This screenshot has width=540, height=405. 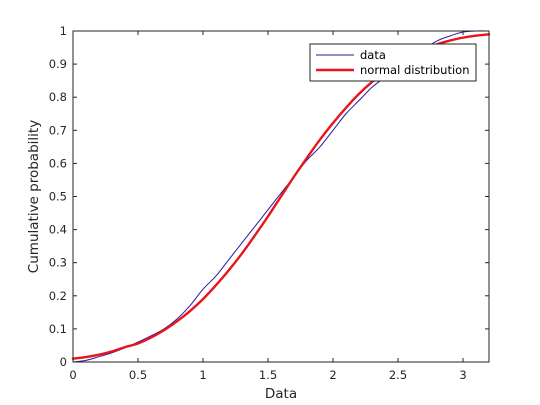 I want to click on x-axis-label: Data, so click(x=281, y=394).